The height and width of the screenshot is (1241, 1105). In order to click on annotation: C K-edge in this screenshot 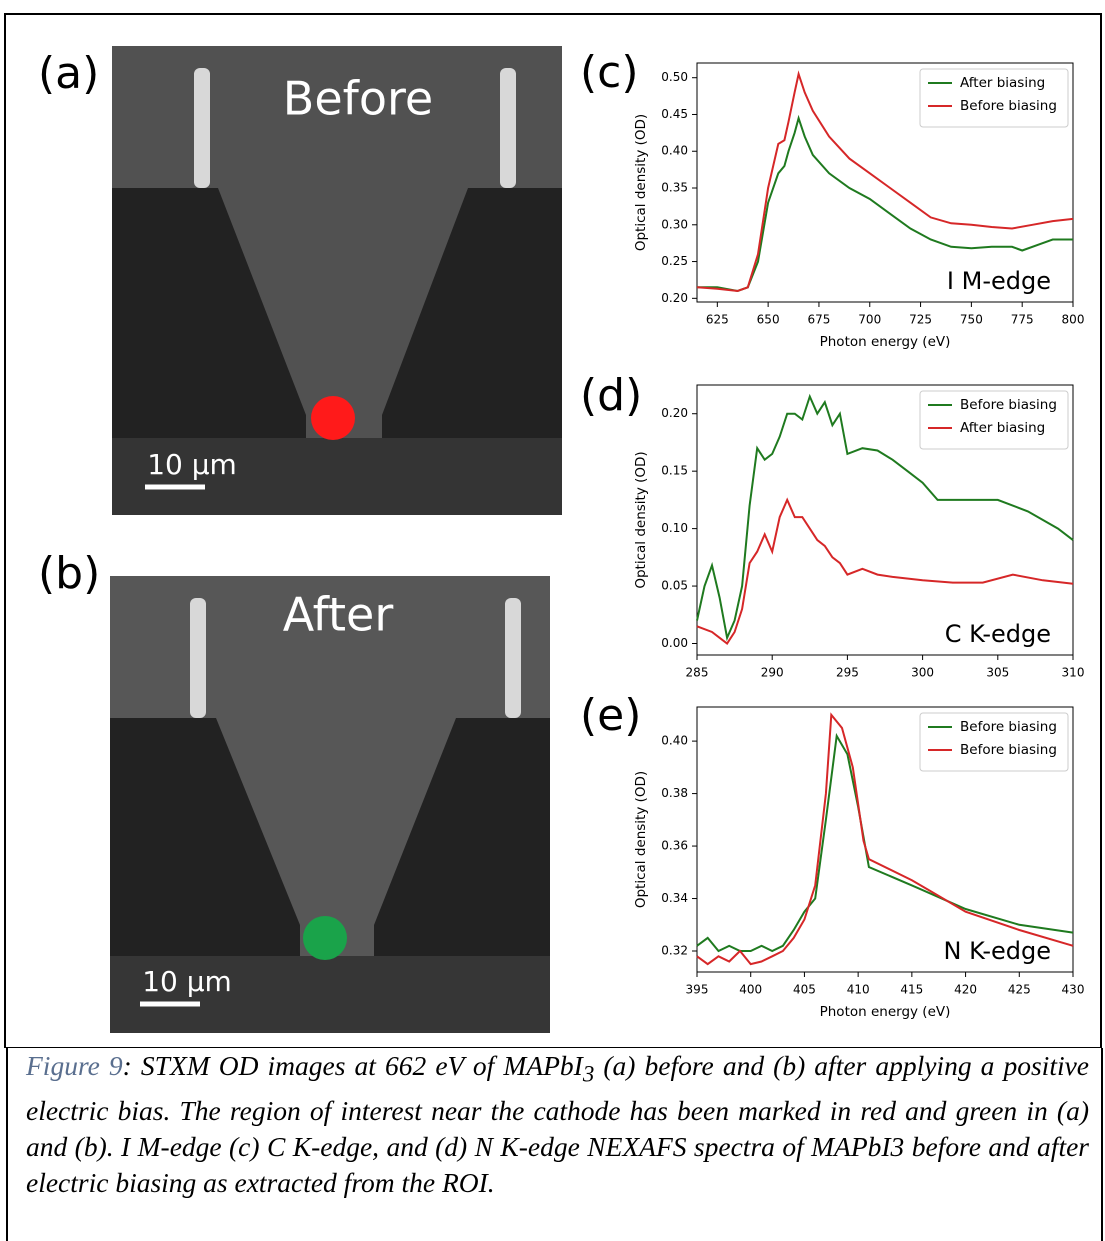, I will do `click(998, 634)`.